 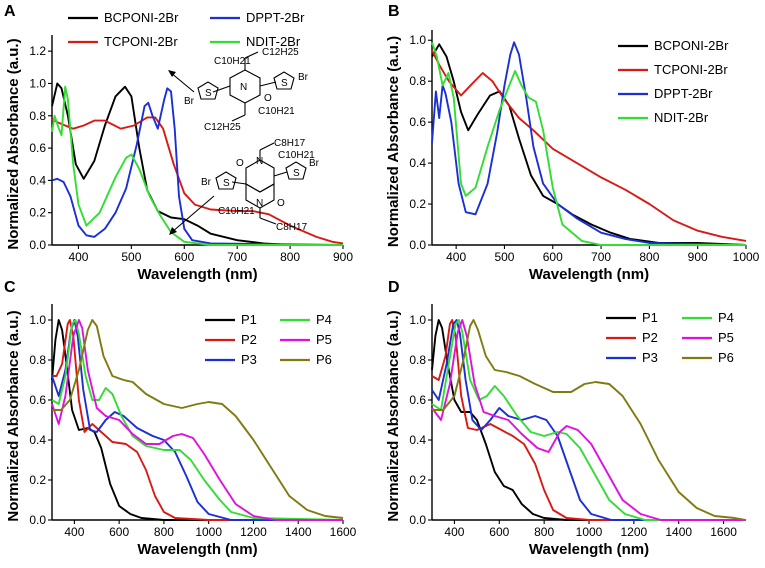 What do you see at coordinates (268, 84) in the screenshot?
I see `thiophene-bond-right` at bounding box center [268, 84].